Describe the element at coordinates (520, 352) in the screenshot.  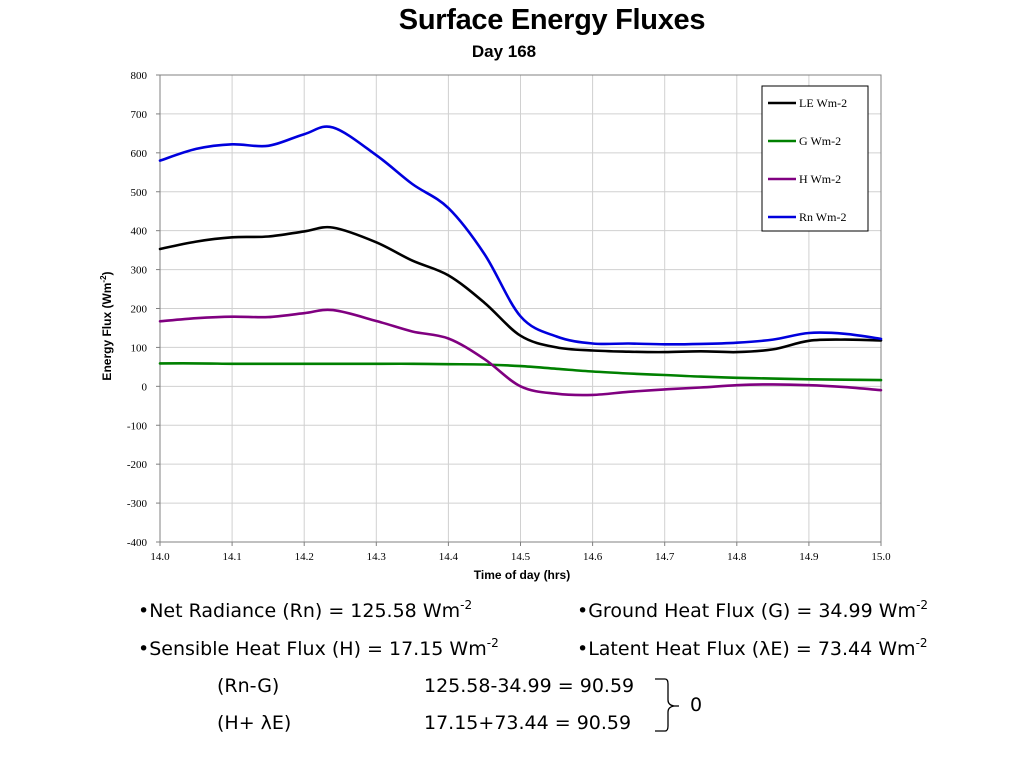
I see `series-line-h` at that location.